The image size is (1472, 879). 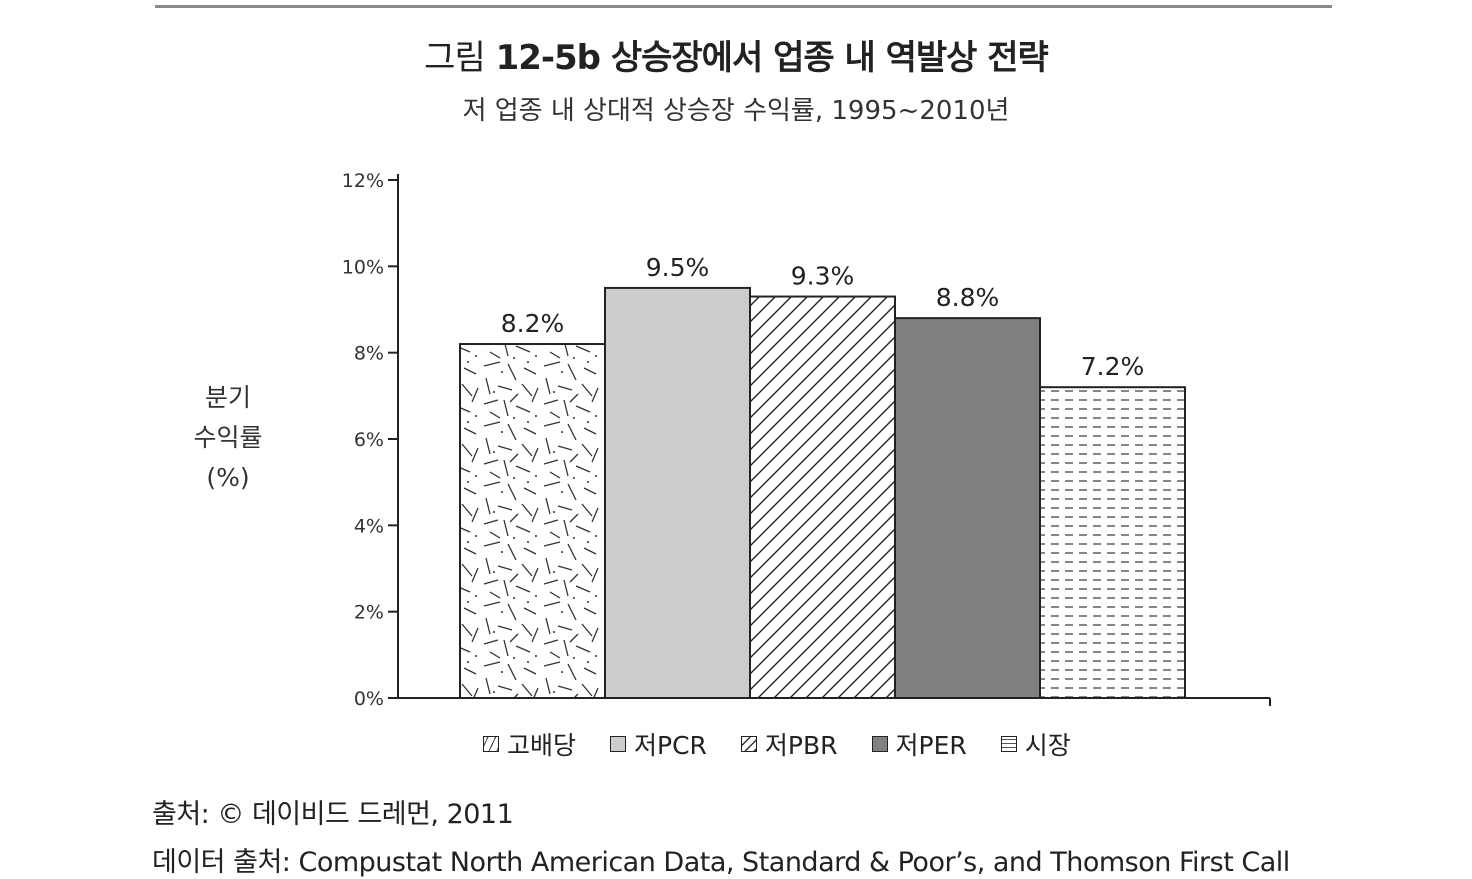 I want to click on y-tick-label: 6%, so click(x=369, y=440).